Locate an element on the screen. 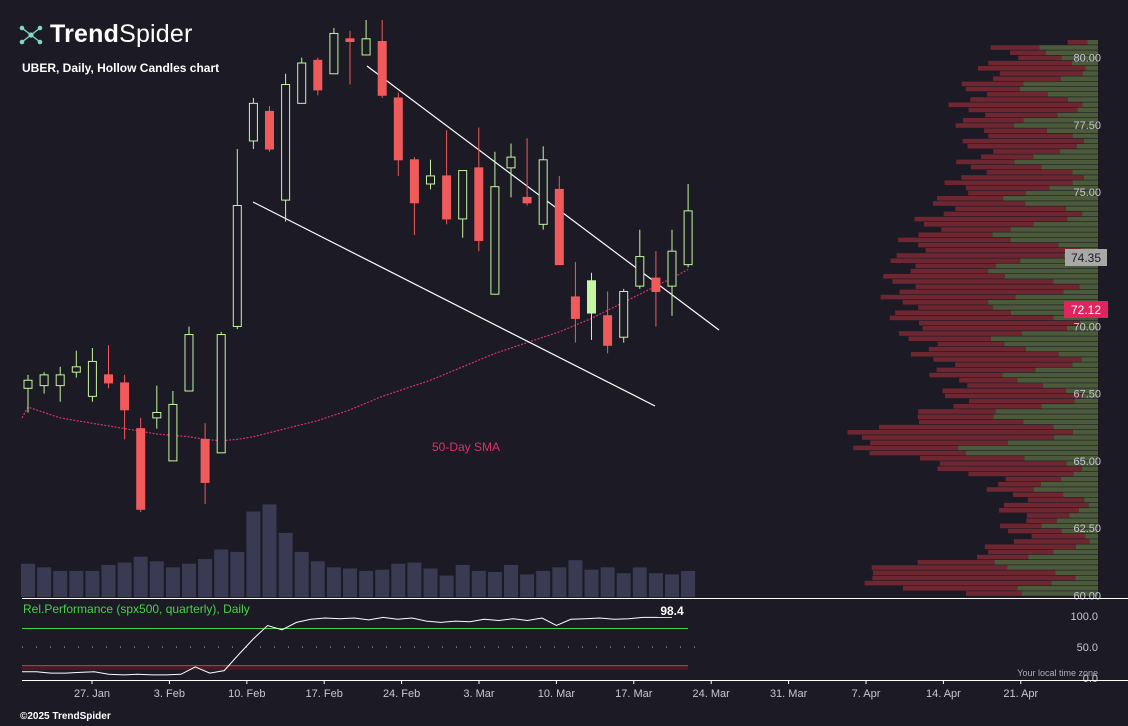  price-tick-label: 65.00 is located at coordinates (1087, 462).